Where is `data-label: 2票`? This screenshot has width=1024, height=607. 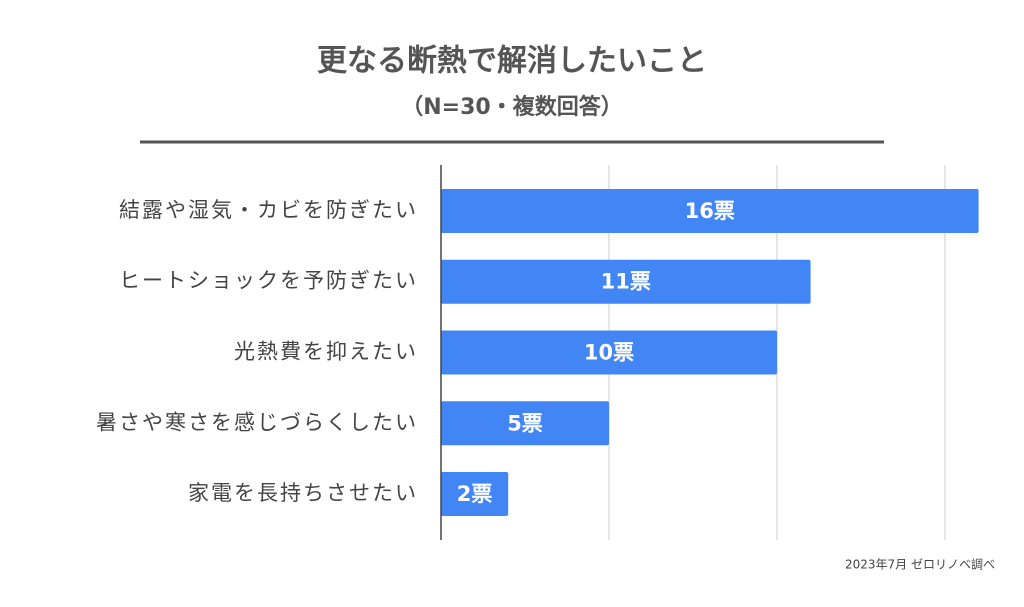 data-label: 2票 is located at coordinates (475, 494).